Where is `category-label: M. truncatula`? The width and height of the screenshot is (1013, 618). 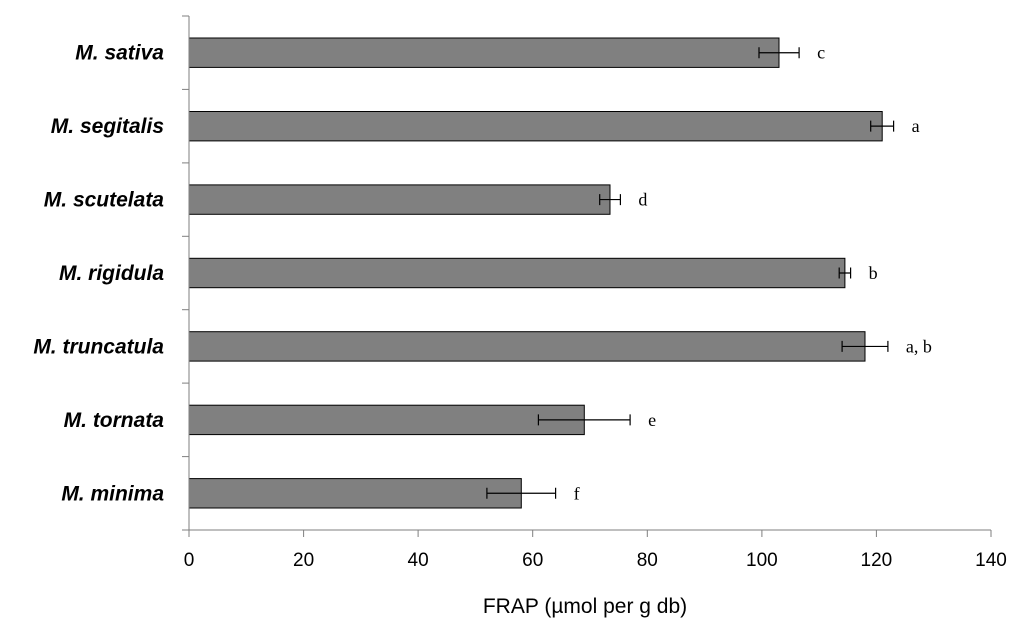 category-label: M. truncatula is located at coordinates (98, 346).